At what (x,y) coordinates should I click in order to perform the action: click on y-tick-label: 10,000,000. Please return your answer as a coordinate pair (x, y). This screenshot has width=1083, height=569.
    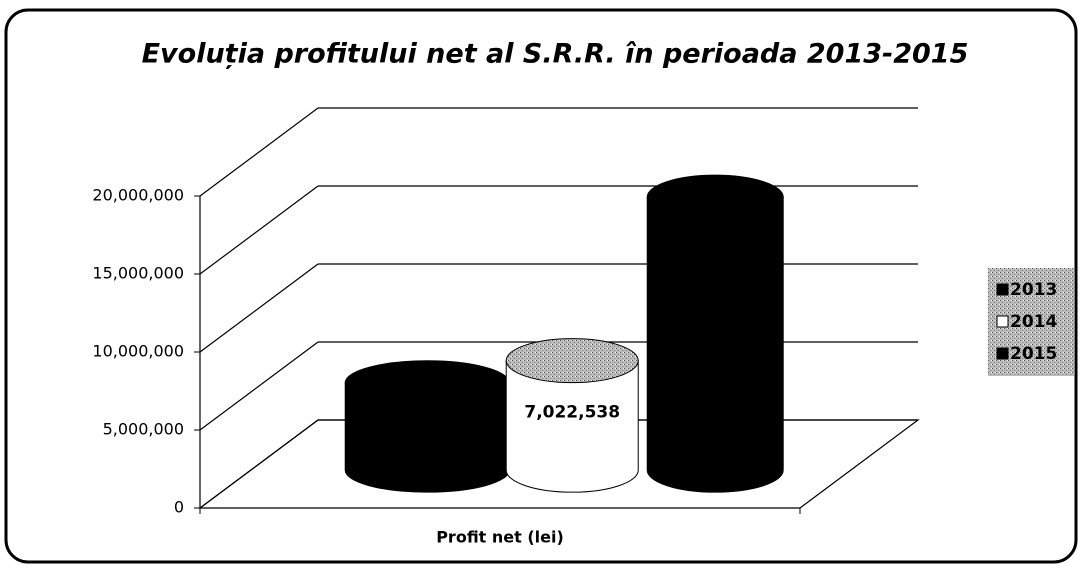
    Looking at the image, I should click on (138, 351).